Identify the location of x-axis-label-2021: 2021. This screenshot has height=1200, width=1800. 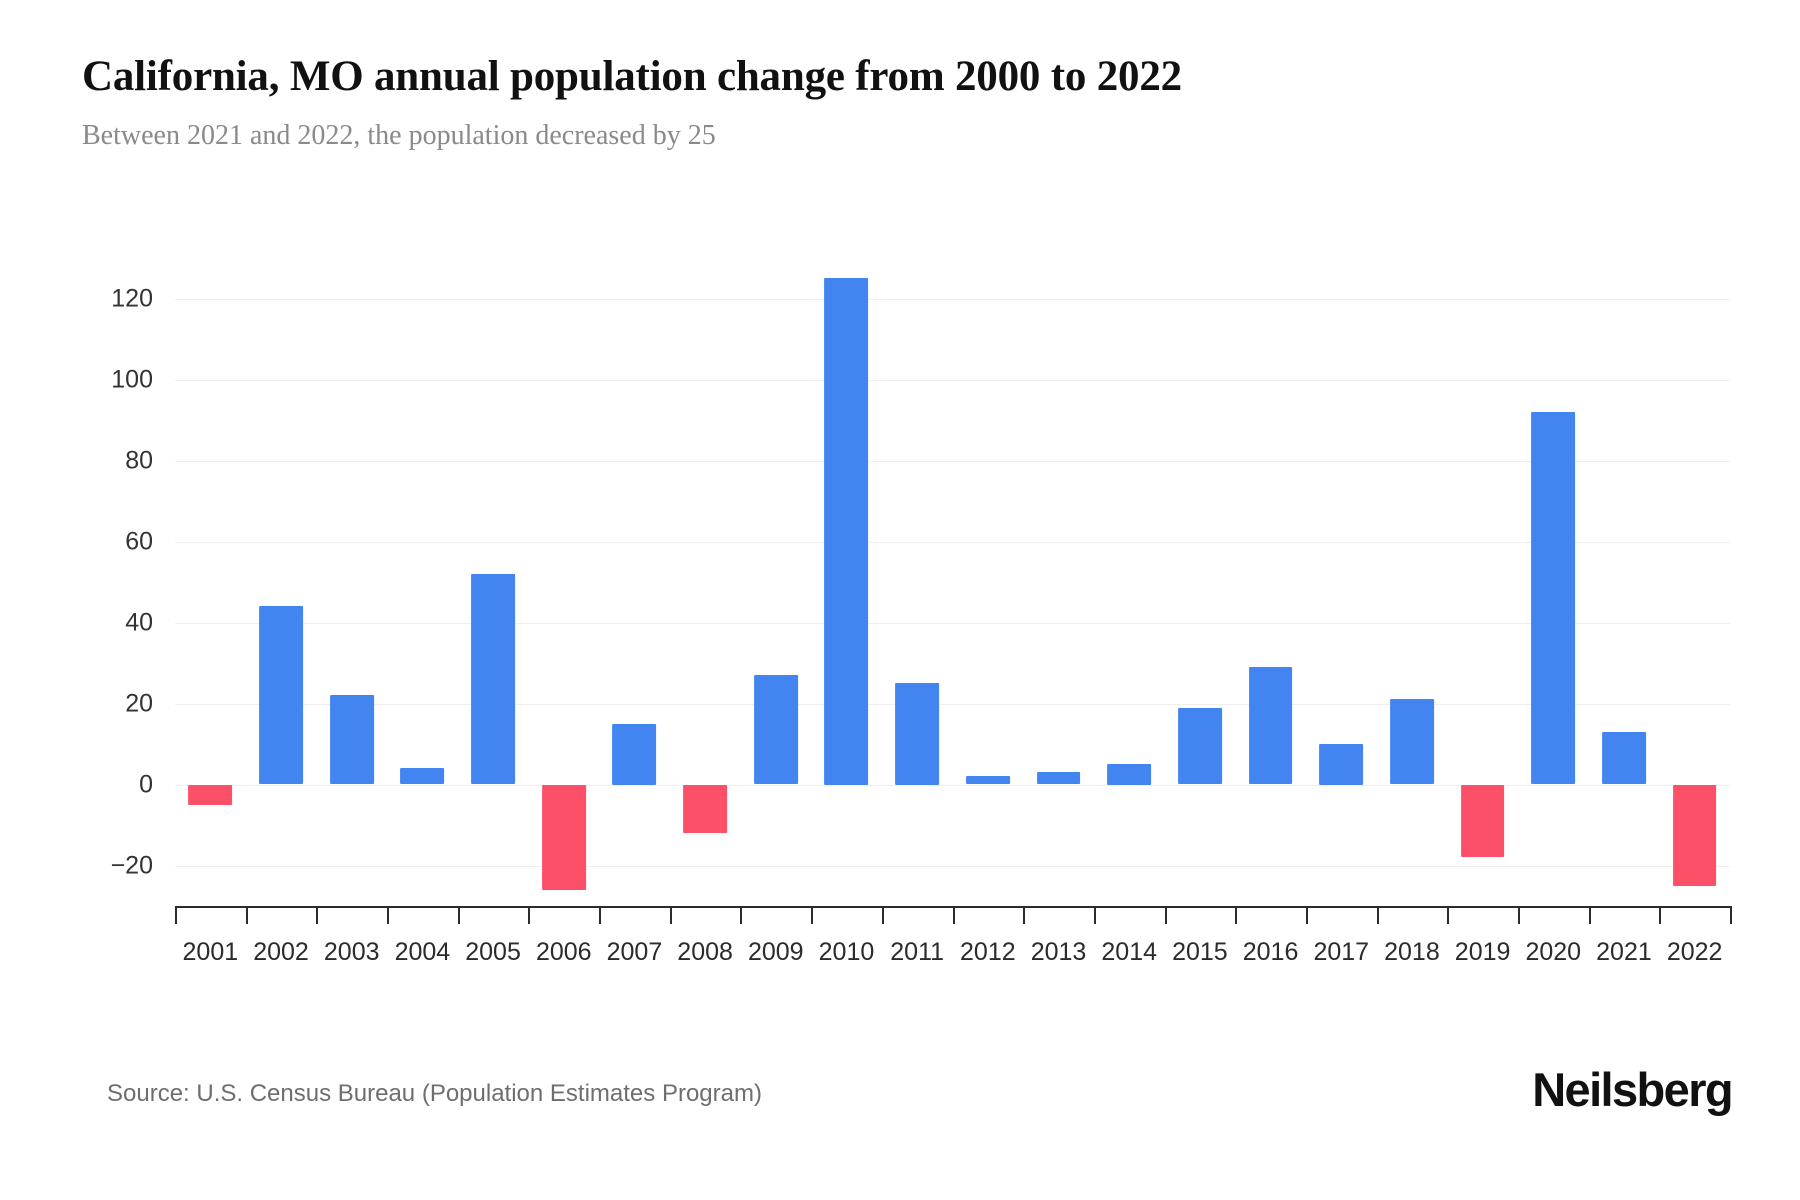
(1624, 952).